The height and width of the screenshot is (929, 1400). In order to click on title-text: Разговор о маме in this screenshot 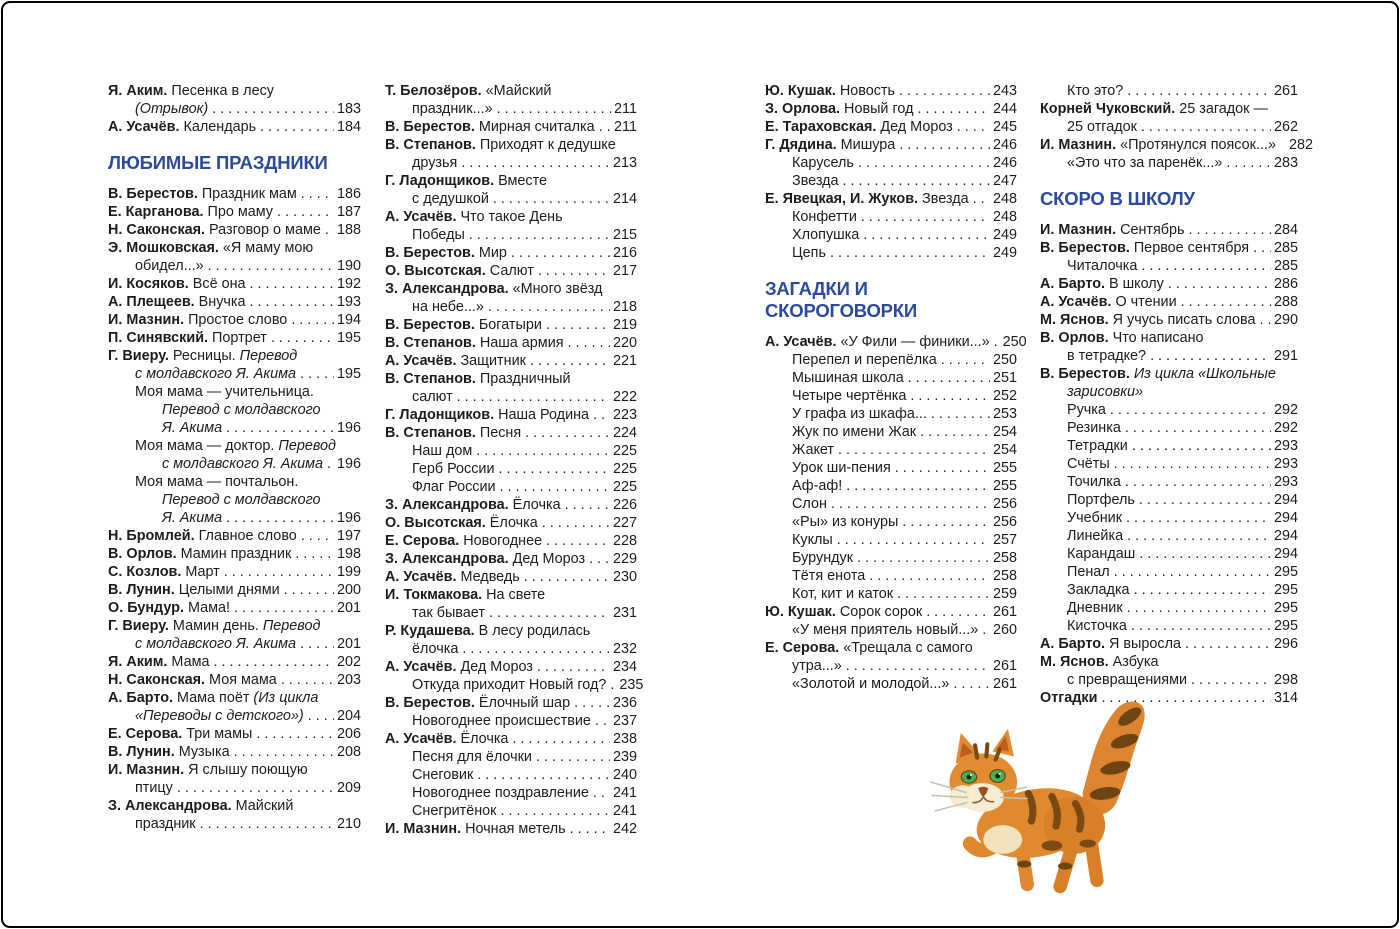, I will do `click(263, 230)`.